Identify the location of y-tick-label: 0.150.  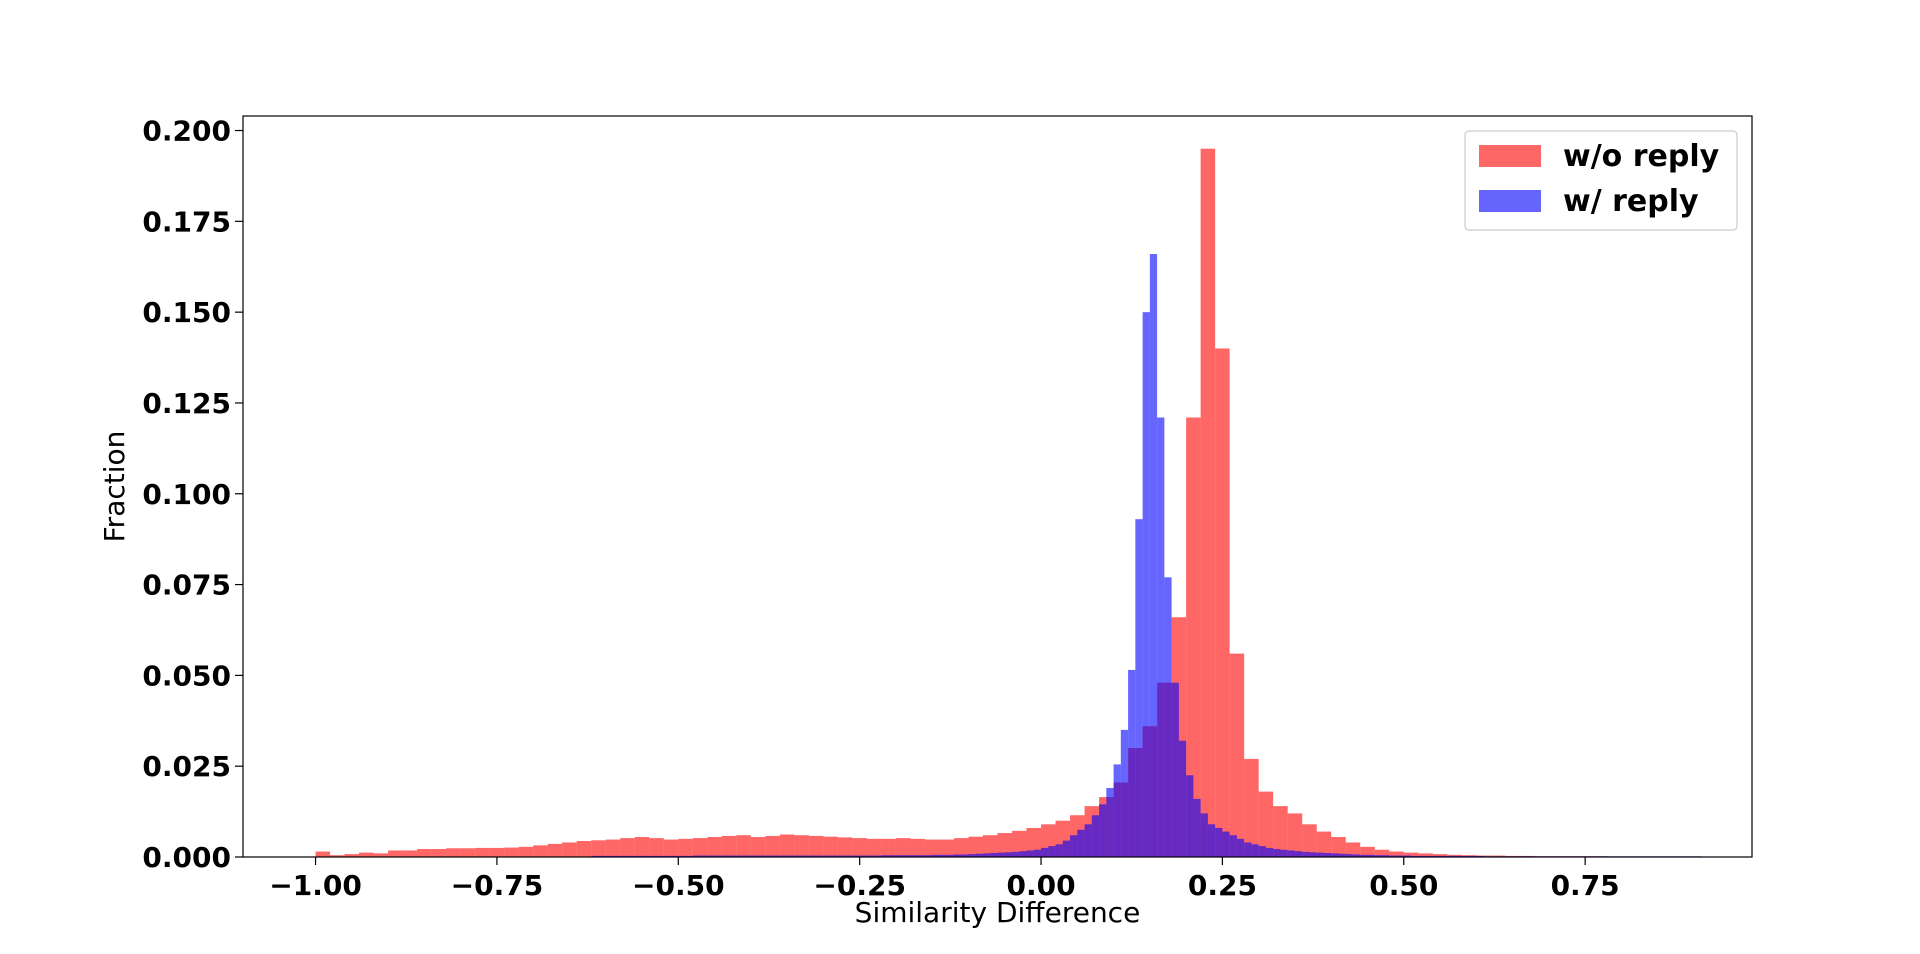
(186, 312).